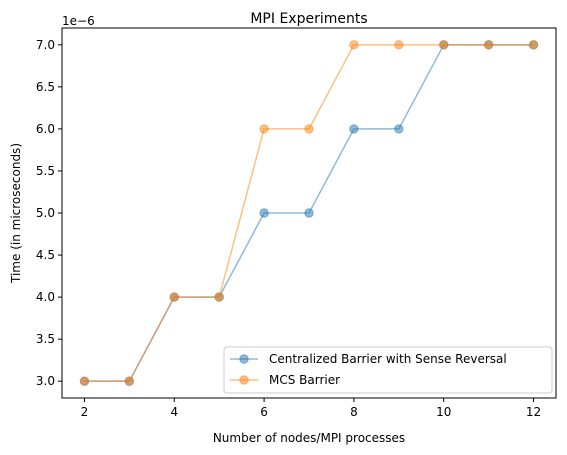  Describe the element at coordinates (45, 87) in the screenshot. I see `y-tick-label: 6.5` at that location.